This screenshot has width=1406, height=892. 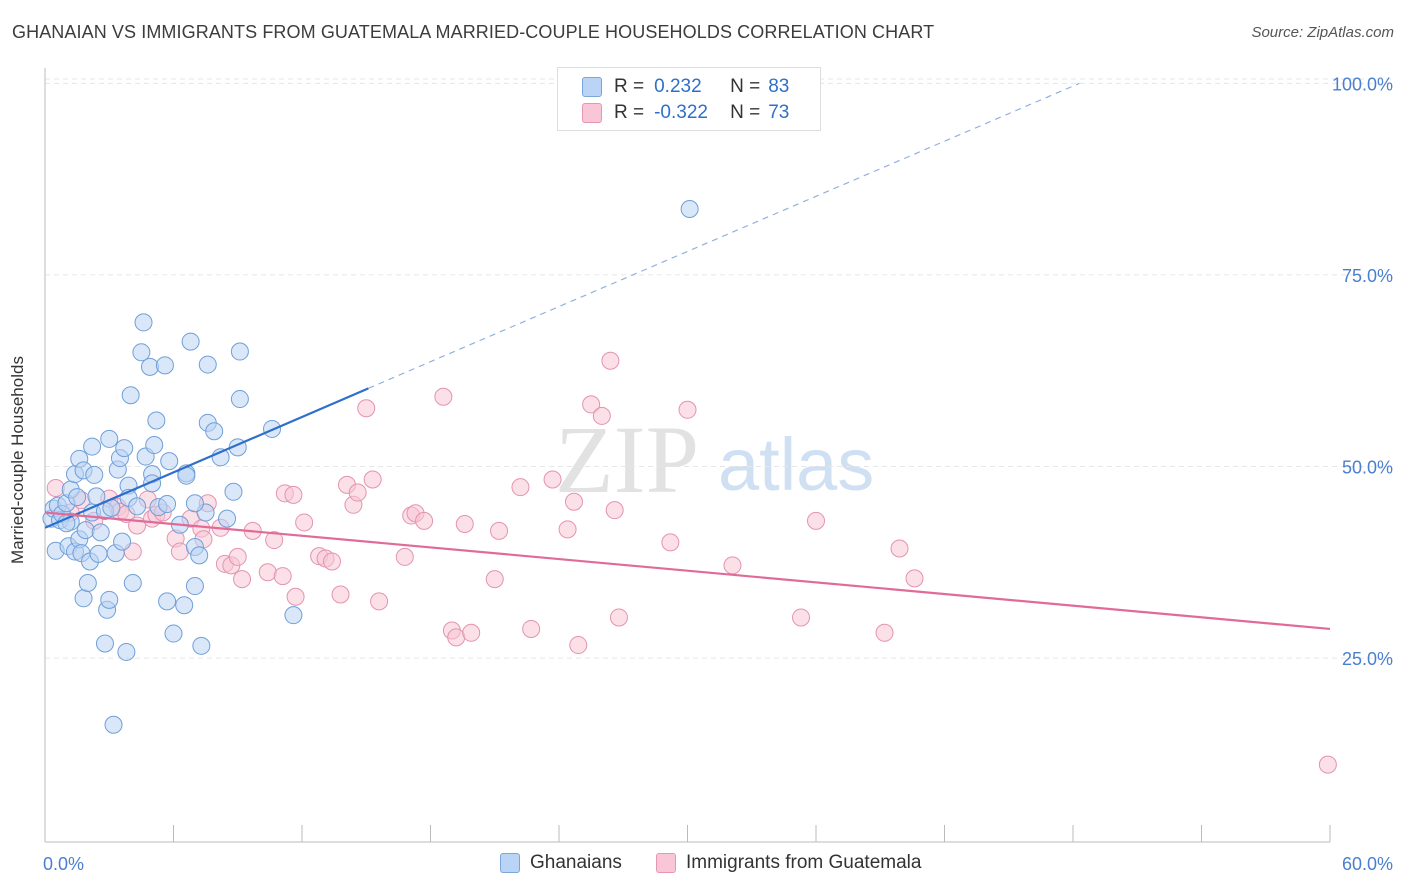 What do you see at coordinates (678, 86) in the screenshot?
I see `legend-r-value-ghanaians: 0.232` at bounding box center [678, 86].